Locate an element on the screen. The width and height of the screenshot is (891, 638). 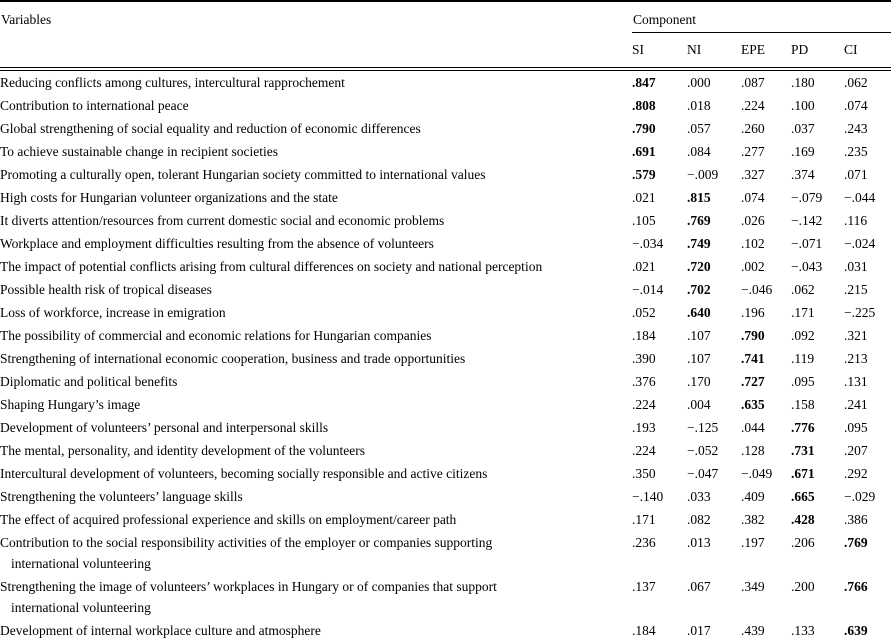
value-cell: −.024 is located at coordinates (860, 243).